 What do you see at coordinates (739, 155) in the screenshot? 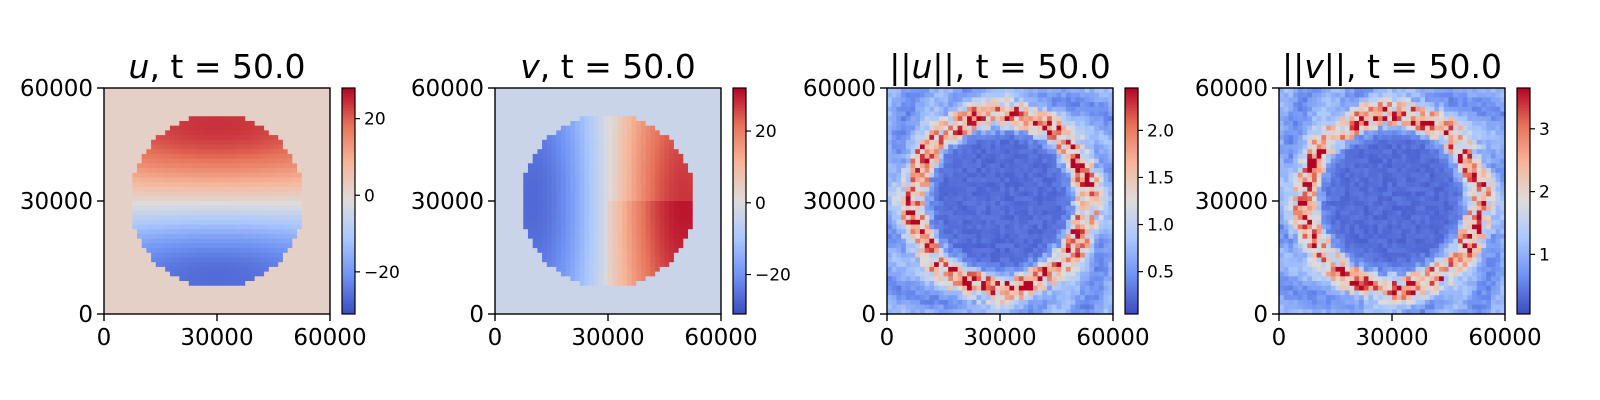
I see `colorbar-segment` at bounding box center [739, 155].